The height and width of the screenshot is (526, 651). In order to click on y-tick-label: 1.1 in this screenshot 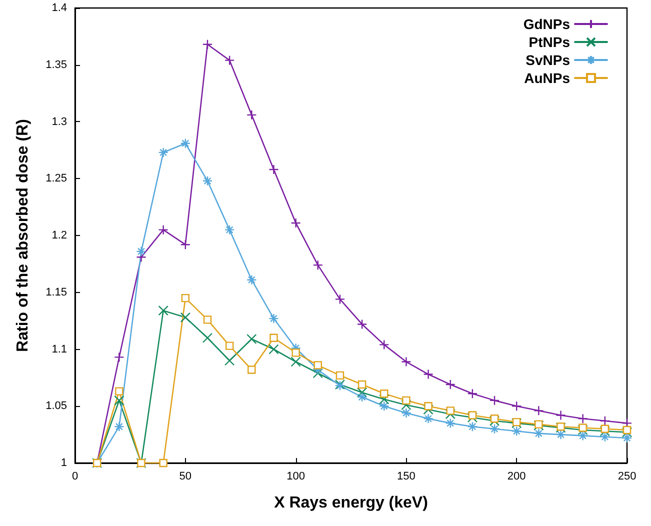, I will do `click(59, 349)`.